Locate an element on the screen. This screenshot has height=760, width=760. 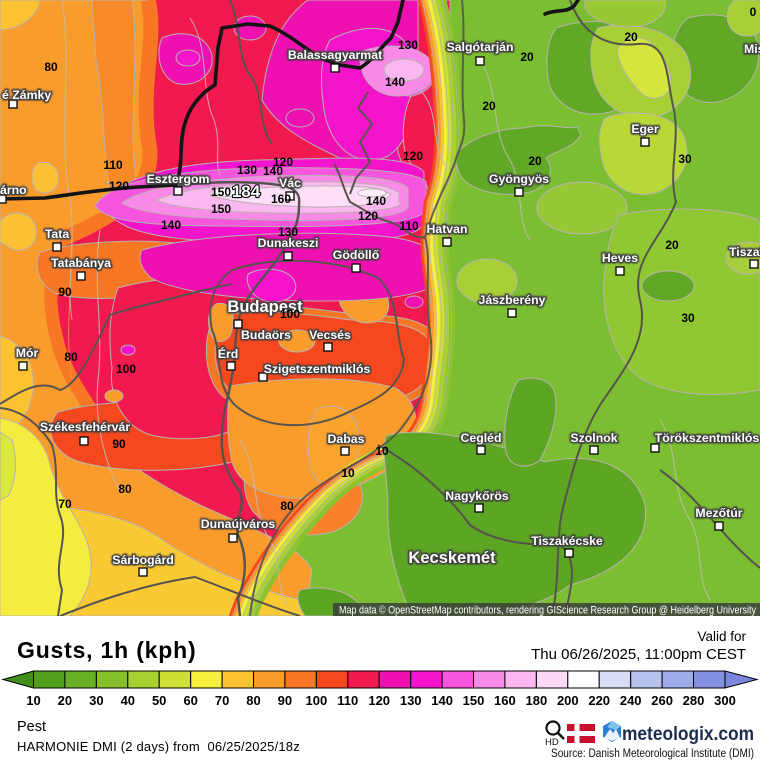
svg-text: Dabas is located at coordinates (346, 439).